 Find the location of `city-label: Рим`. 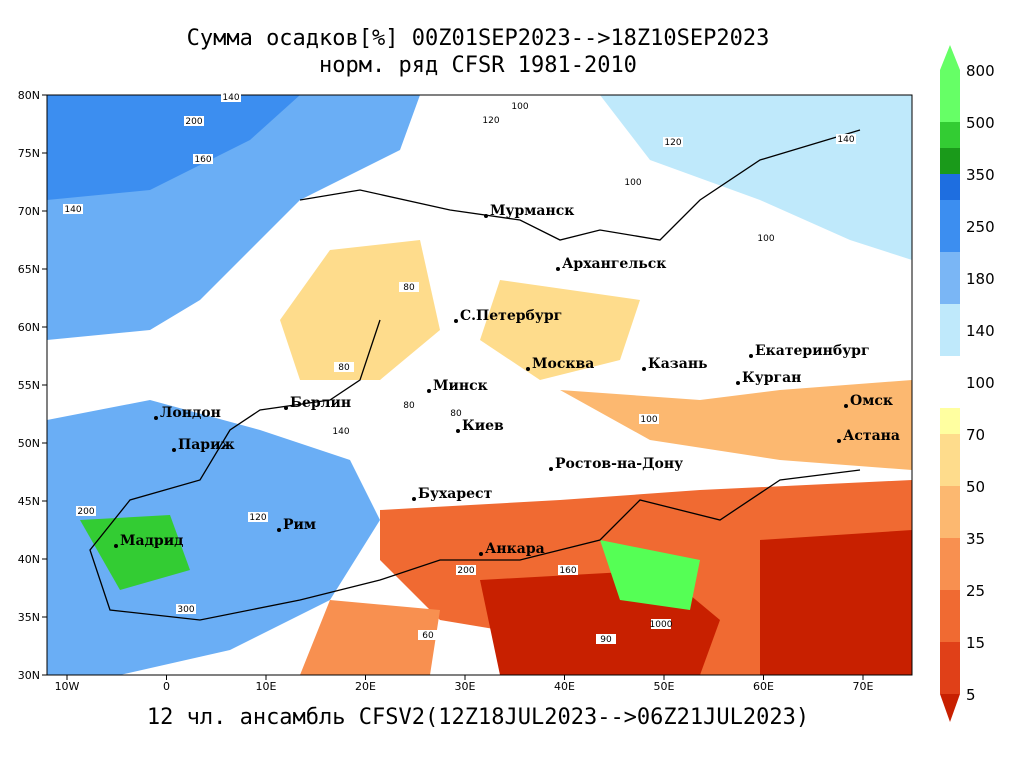

city-label: Рим is located at coordinates (299, 525).